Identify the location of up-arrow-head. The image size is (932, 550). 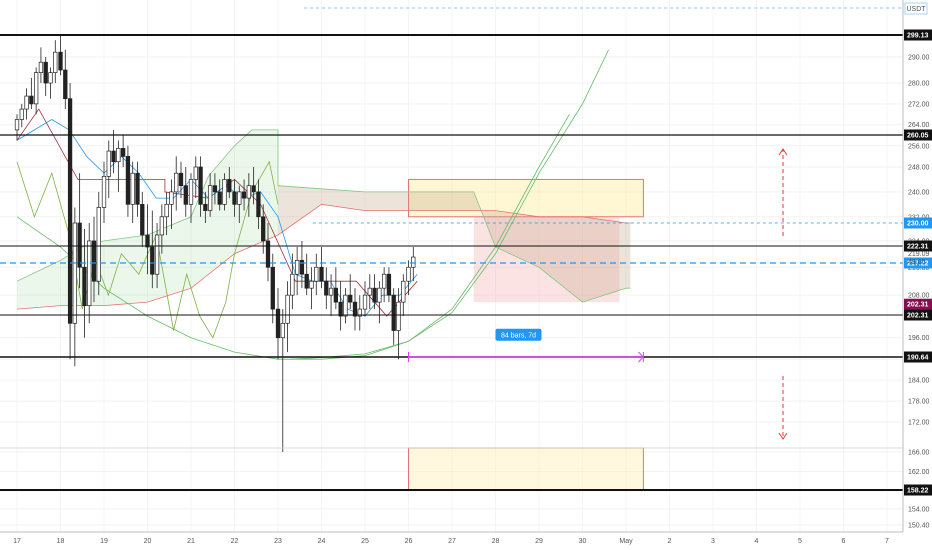
(783, 152).